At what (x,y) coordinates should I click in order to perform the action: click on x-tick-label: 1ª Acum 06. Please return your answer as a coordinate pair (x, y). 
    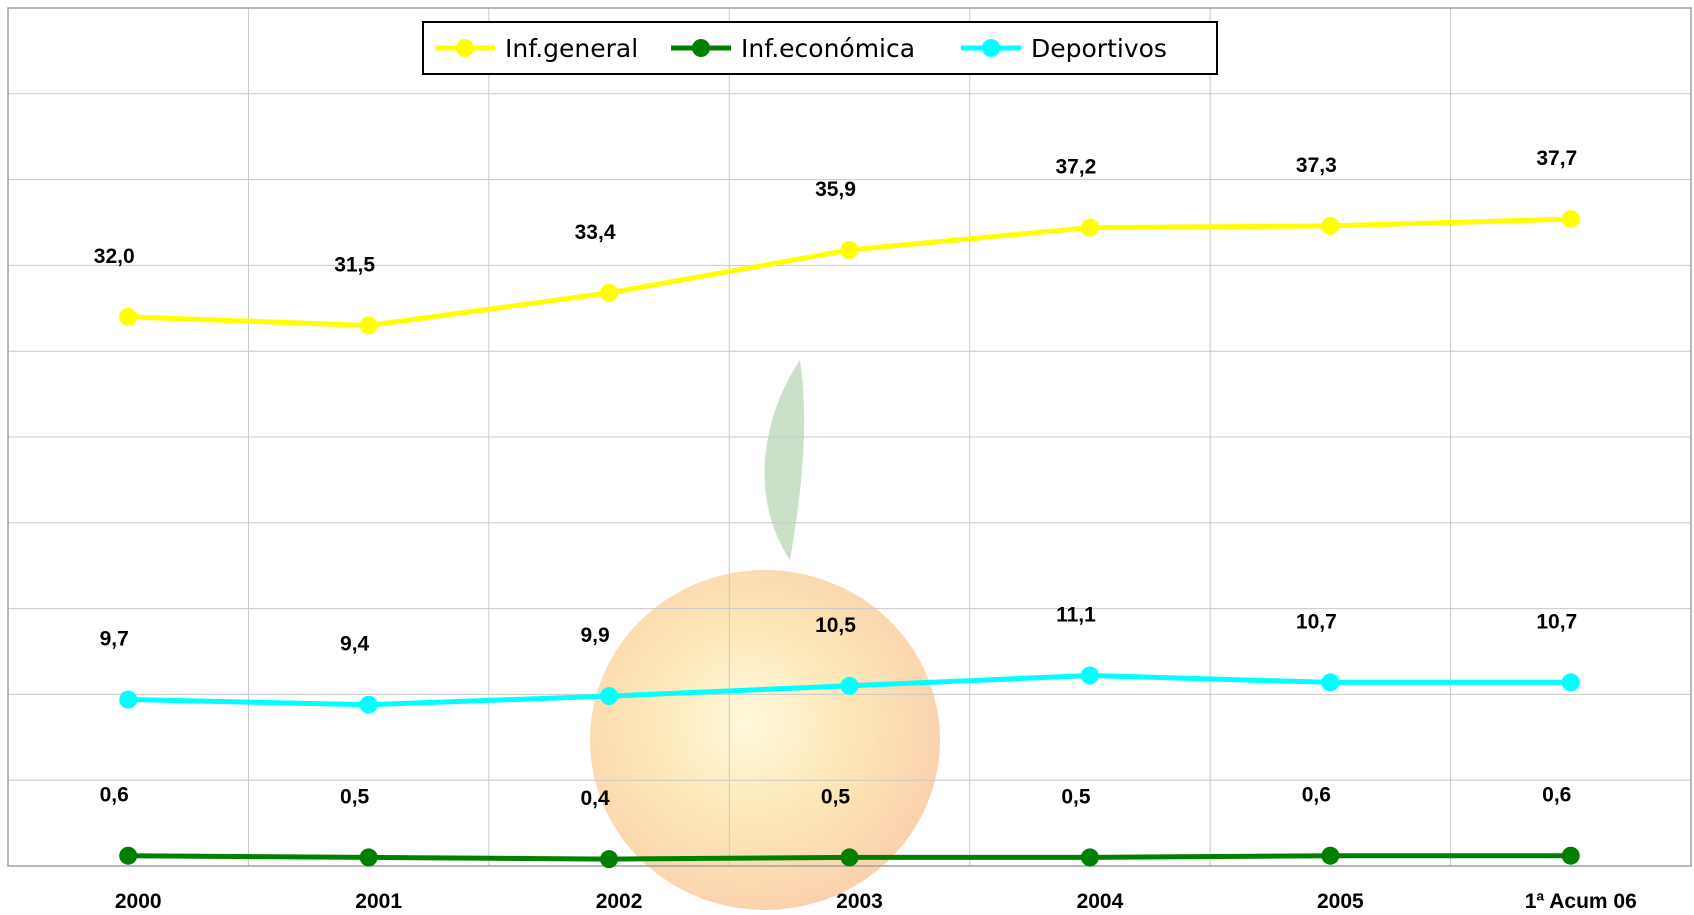
    Looking at the image, I should click on (1581, 901).